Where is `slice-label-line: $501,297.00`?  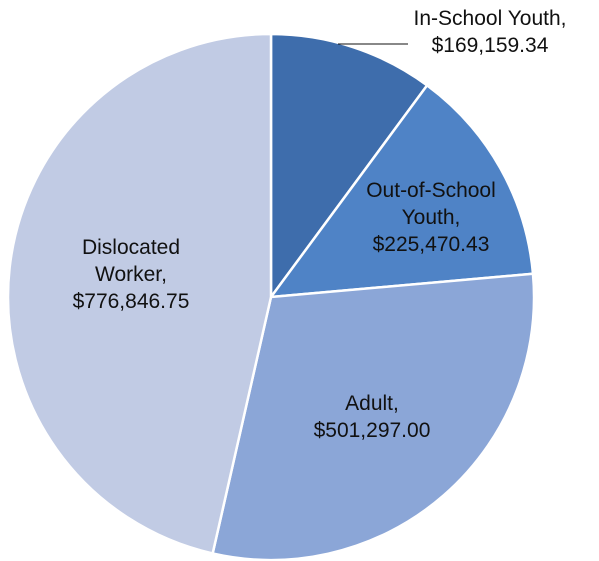
slice-label-line: $501,297.00 is located at coordinates (372, 430).